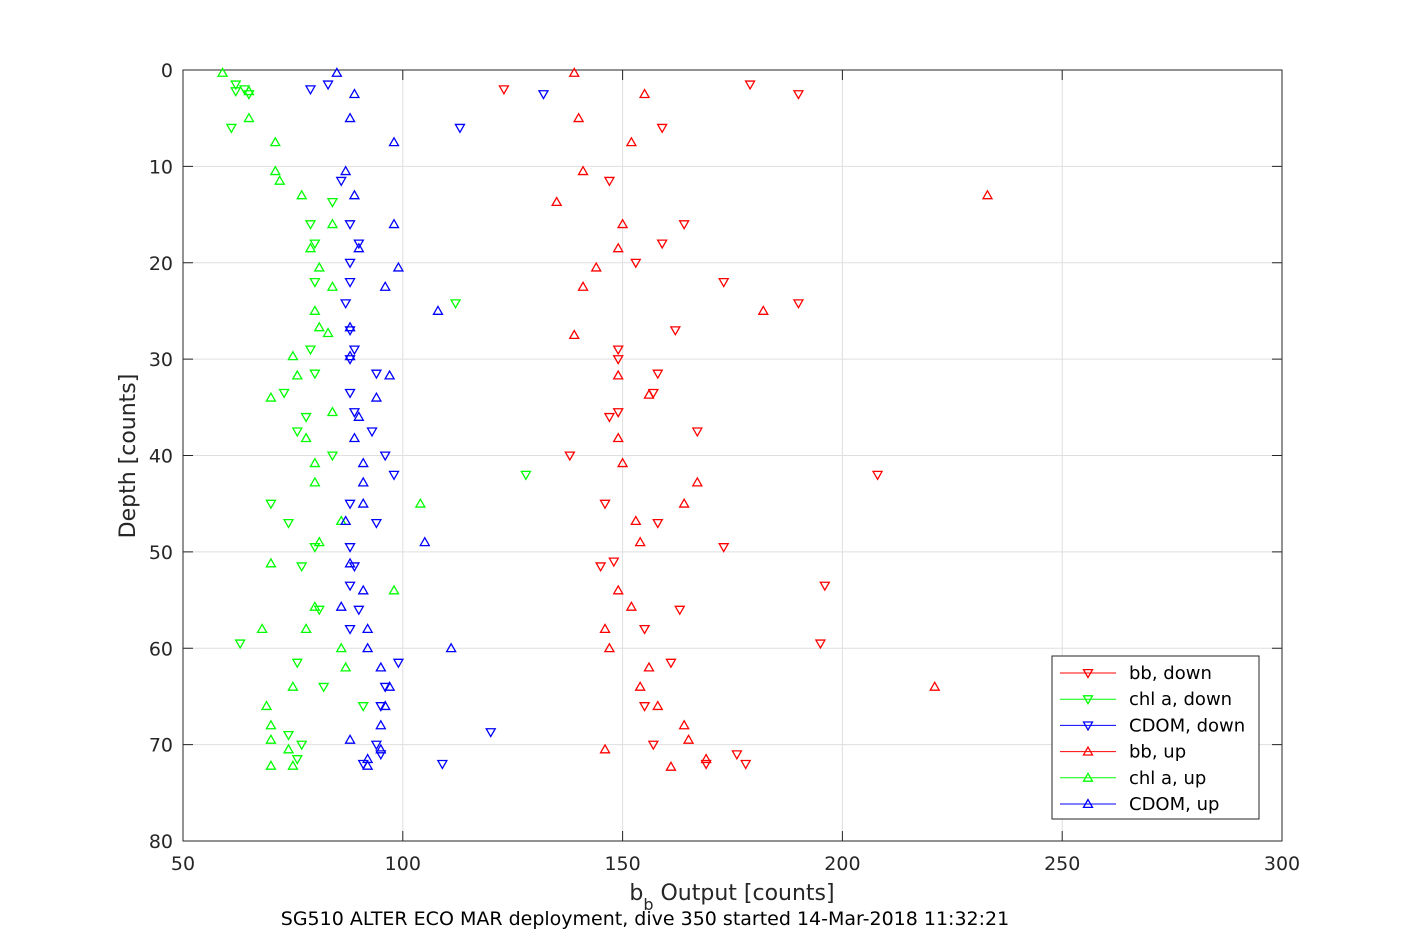 This screenshot has width=1417, height=945. Describe the element at coordinates (1187, 725) in the screenshot. I see `legend-entry: CDOM, down` at that location.